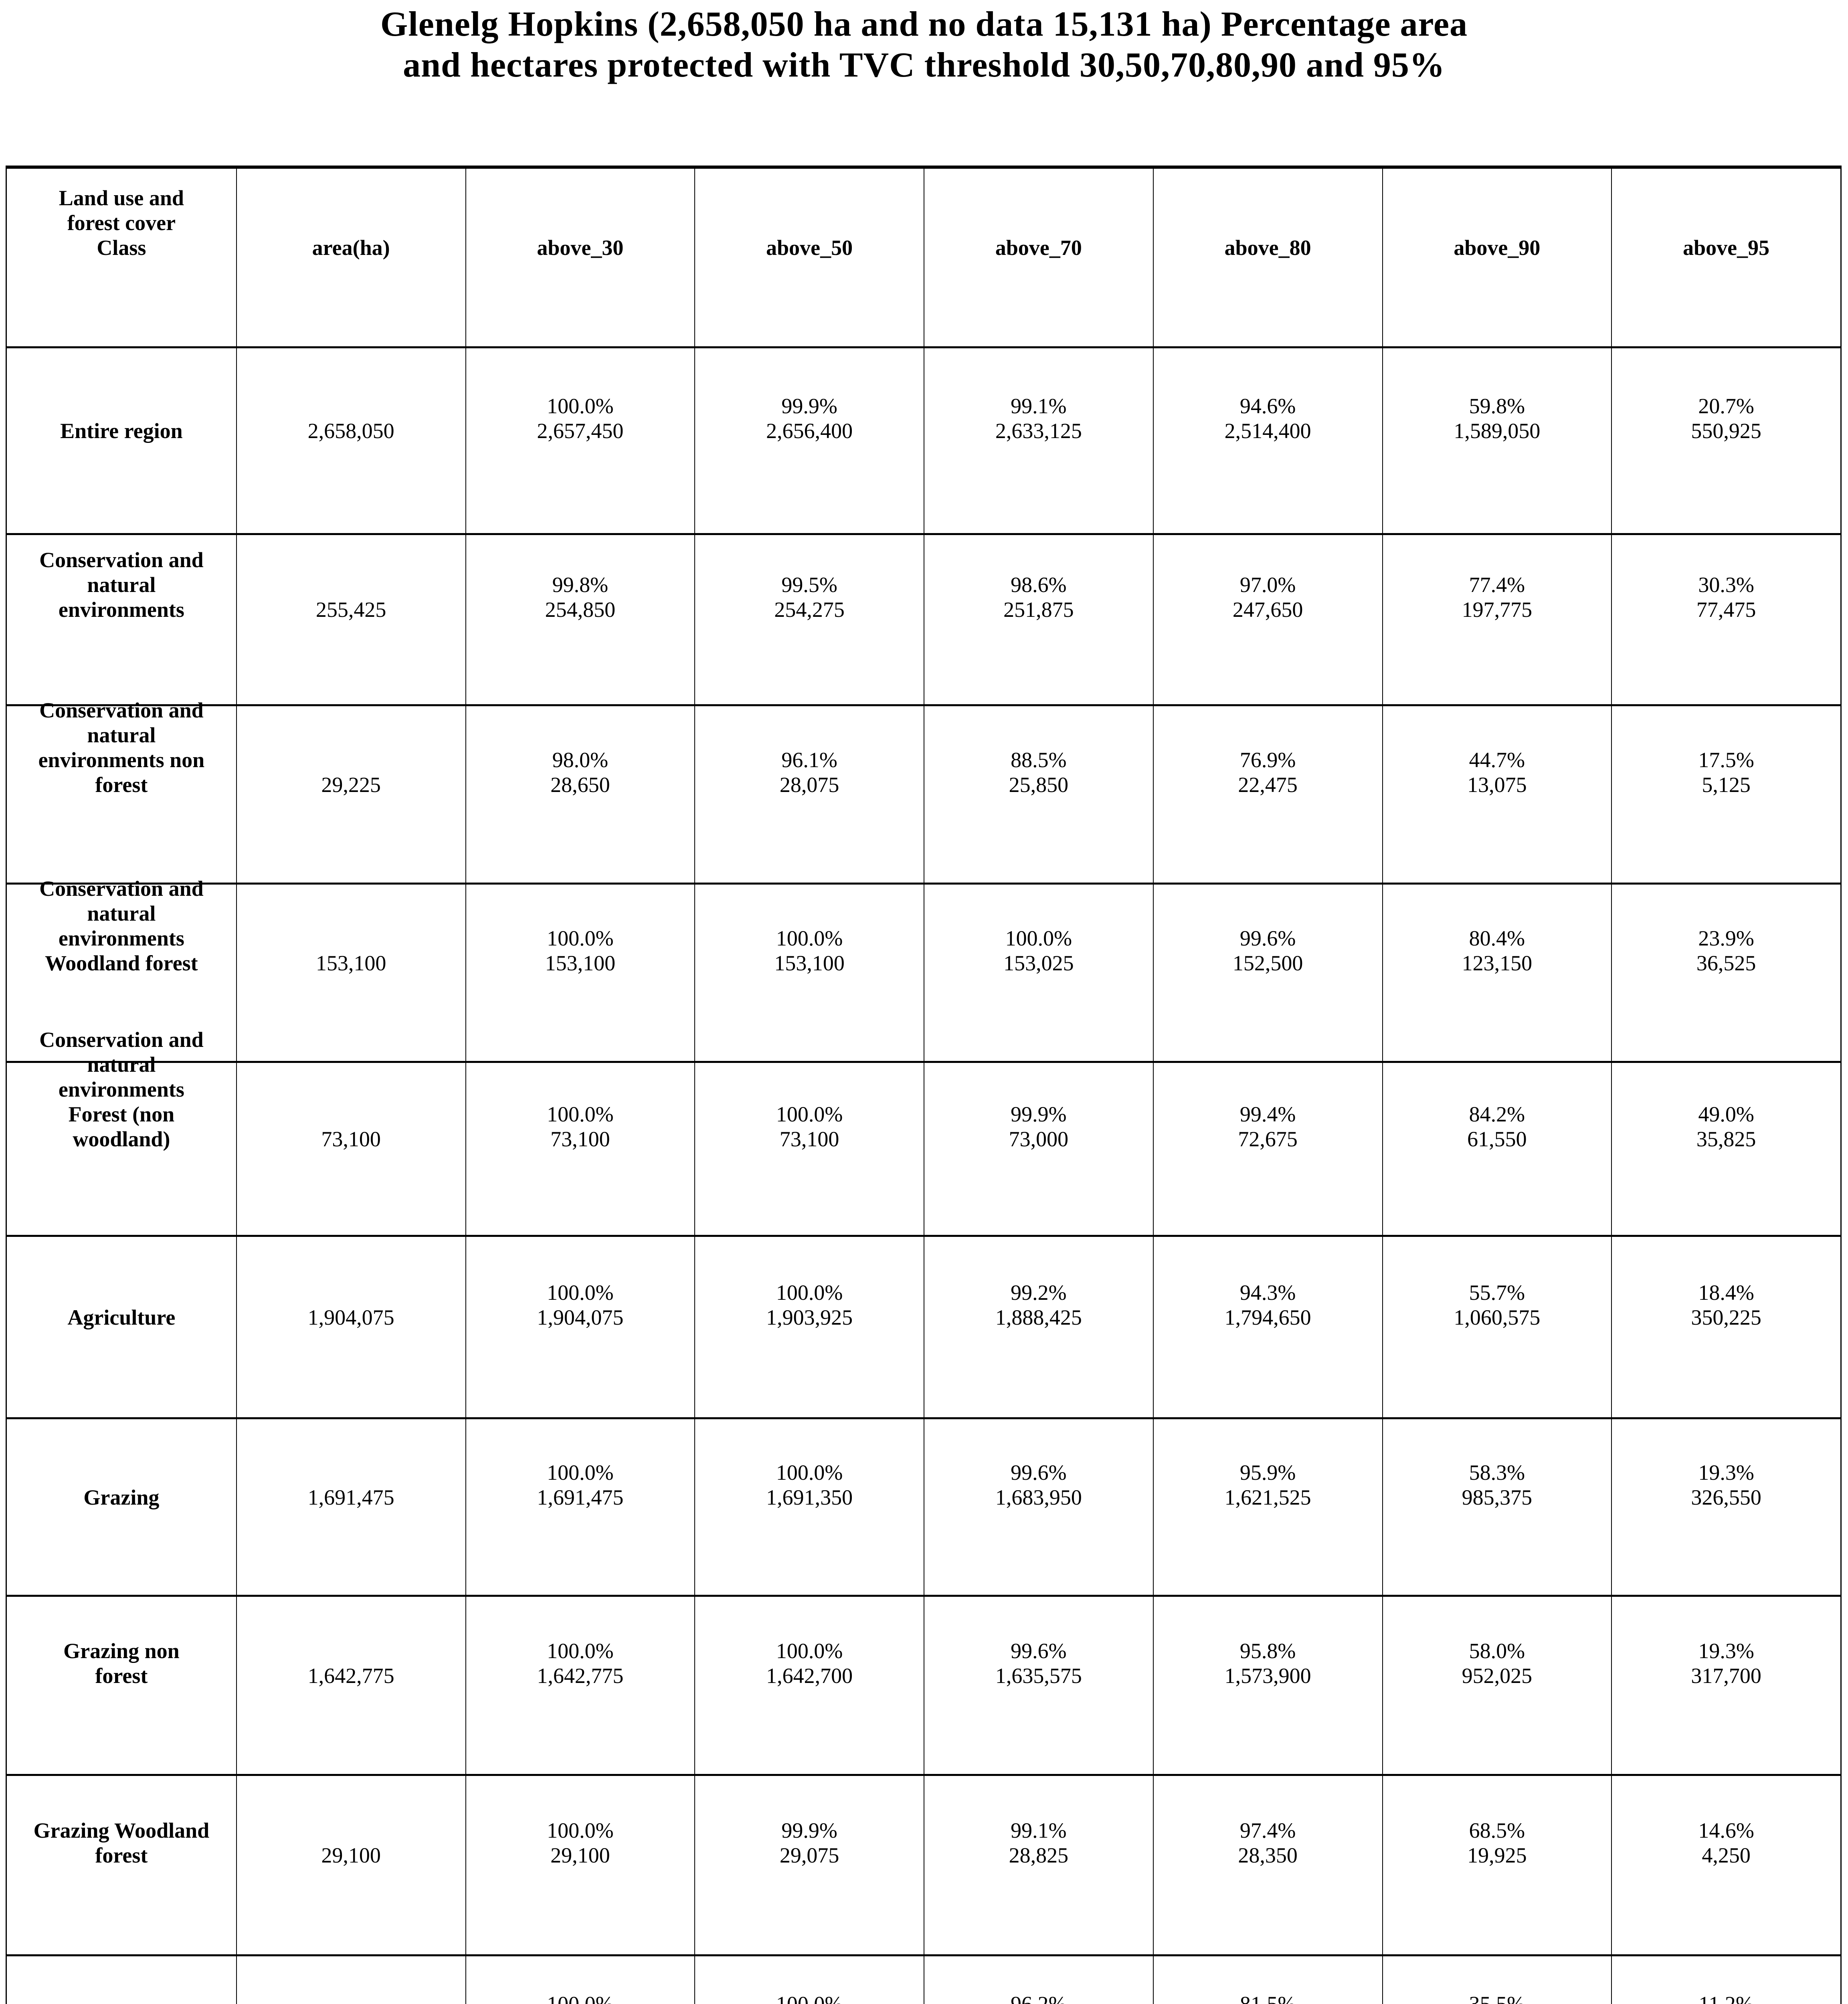 This screenshot has height=2004, width=1848. Describe the element at coordinates (1497, 597) in the screenshot. I see `value-block: 77.4% 197,775` at that location.